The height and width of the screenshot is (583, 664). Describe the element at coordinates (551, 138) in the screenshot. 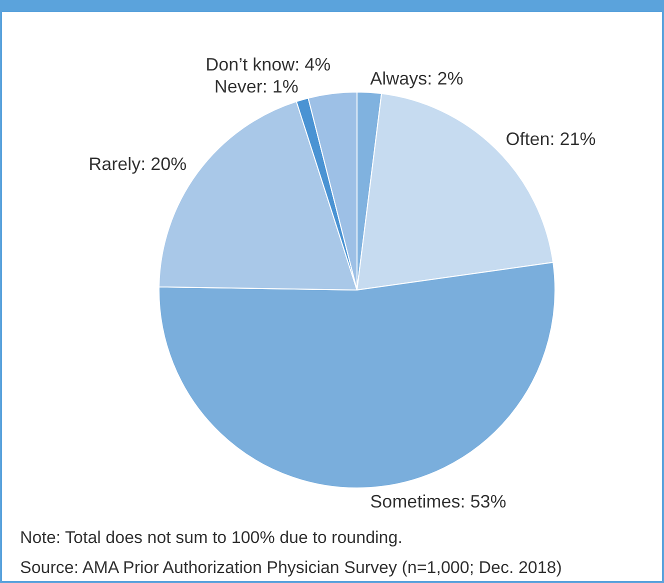

I see `slice-label: Often: 21%` at that location.